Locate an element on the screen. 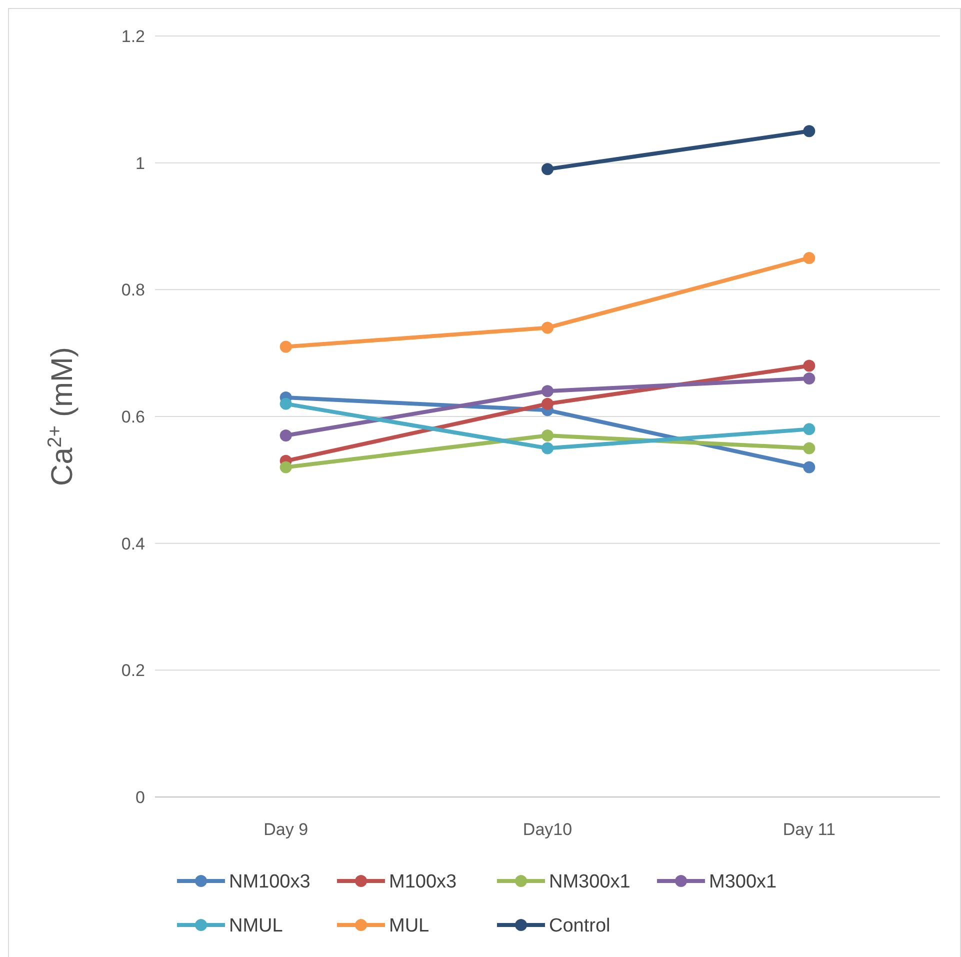 Image resolution: width=961 pixels, height=957 pixels. y-tick-label: 0.8 is located at coordinates (133, 290).